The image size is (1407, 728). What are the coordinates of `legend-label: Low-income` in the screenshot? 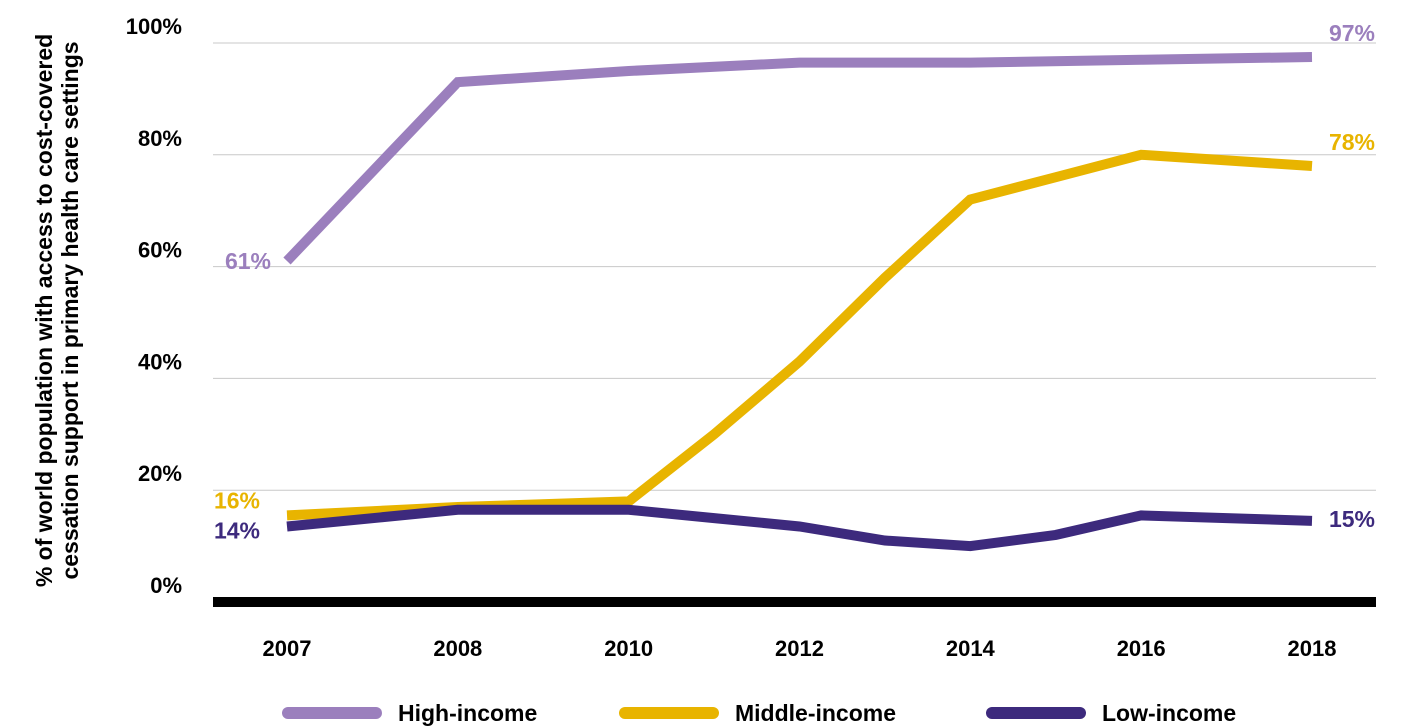 It's located at (1169, 713).